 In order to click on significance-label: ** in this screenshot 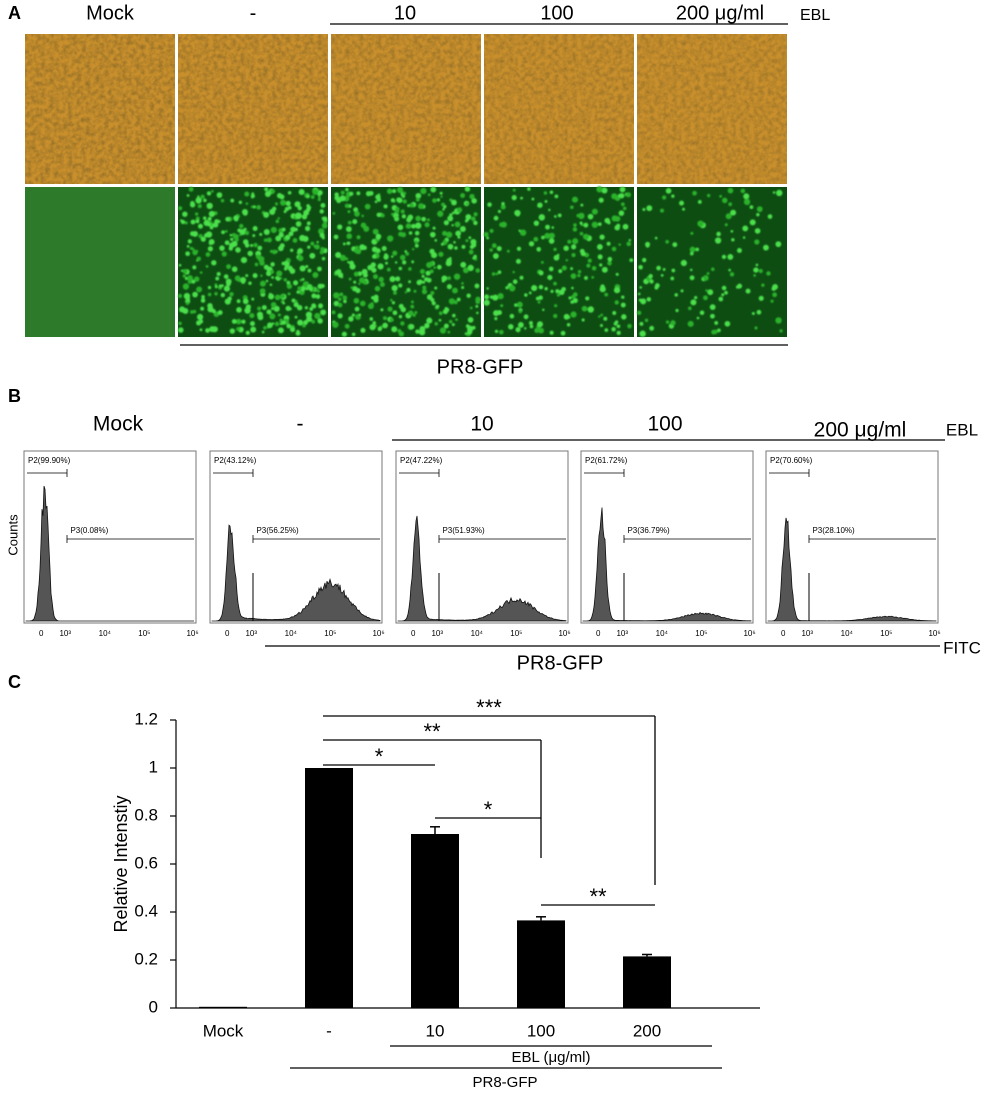, I will do `click(598, 896)`.